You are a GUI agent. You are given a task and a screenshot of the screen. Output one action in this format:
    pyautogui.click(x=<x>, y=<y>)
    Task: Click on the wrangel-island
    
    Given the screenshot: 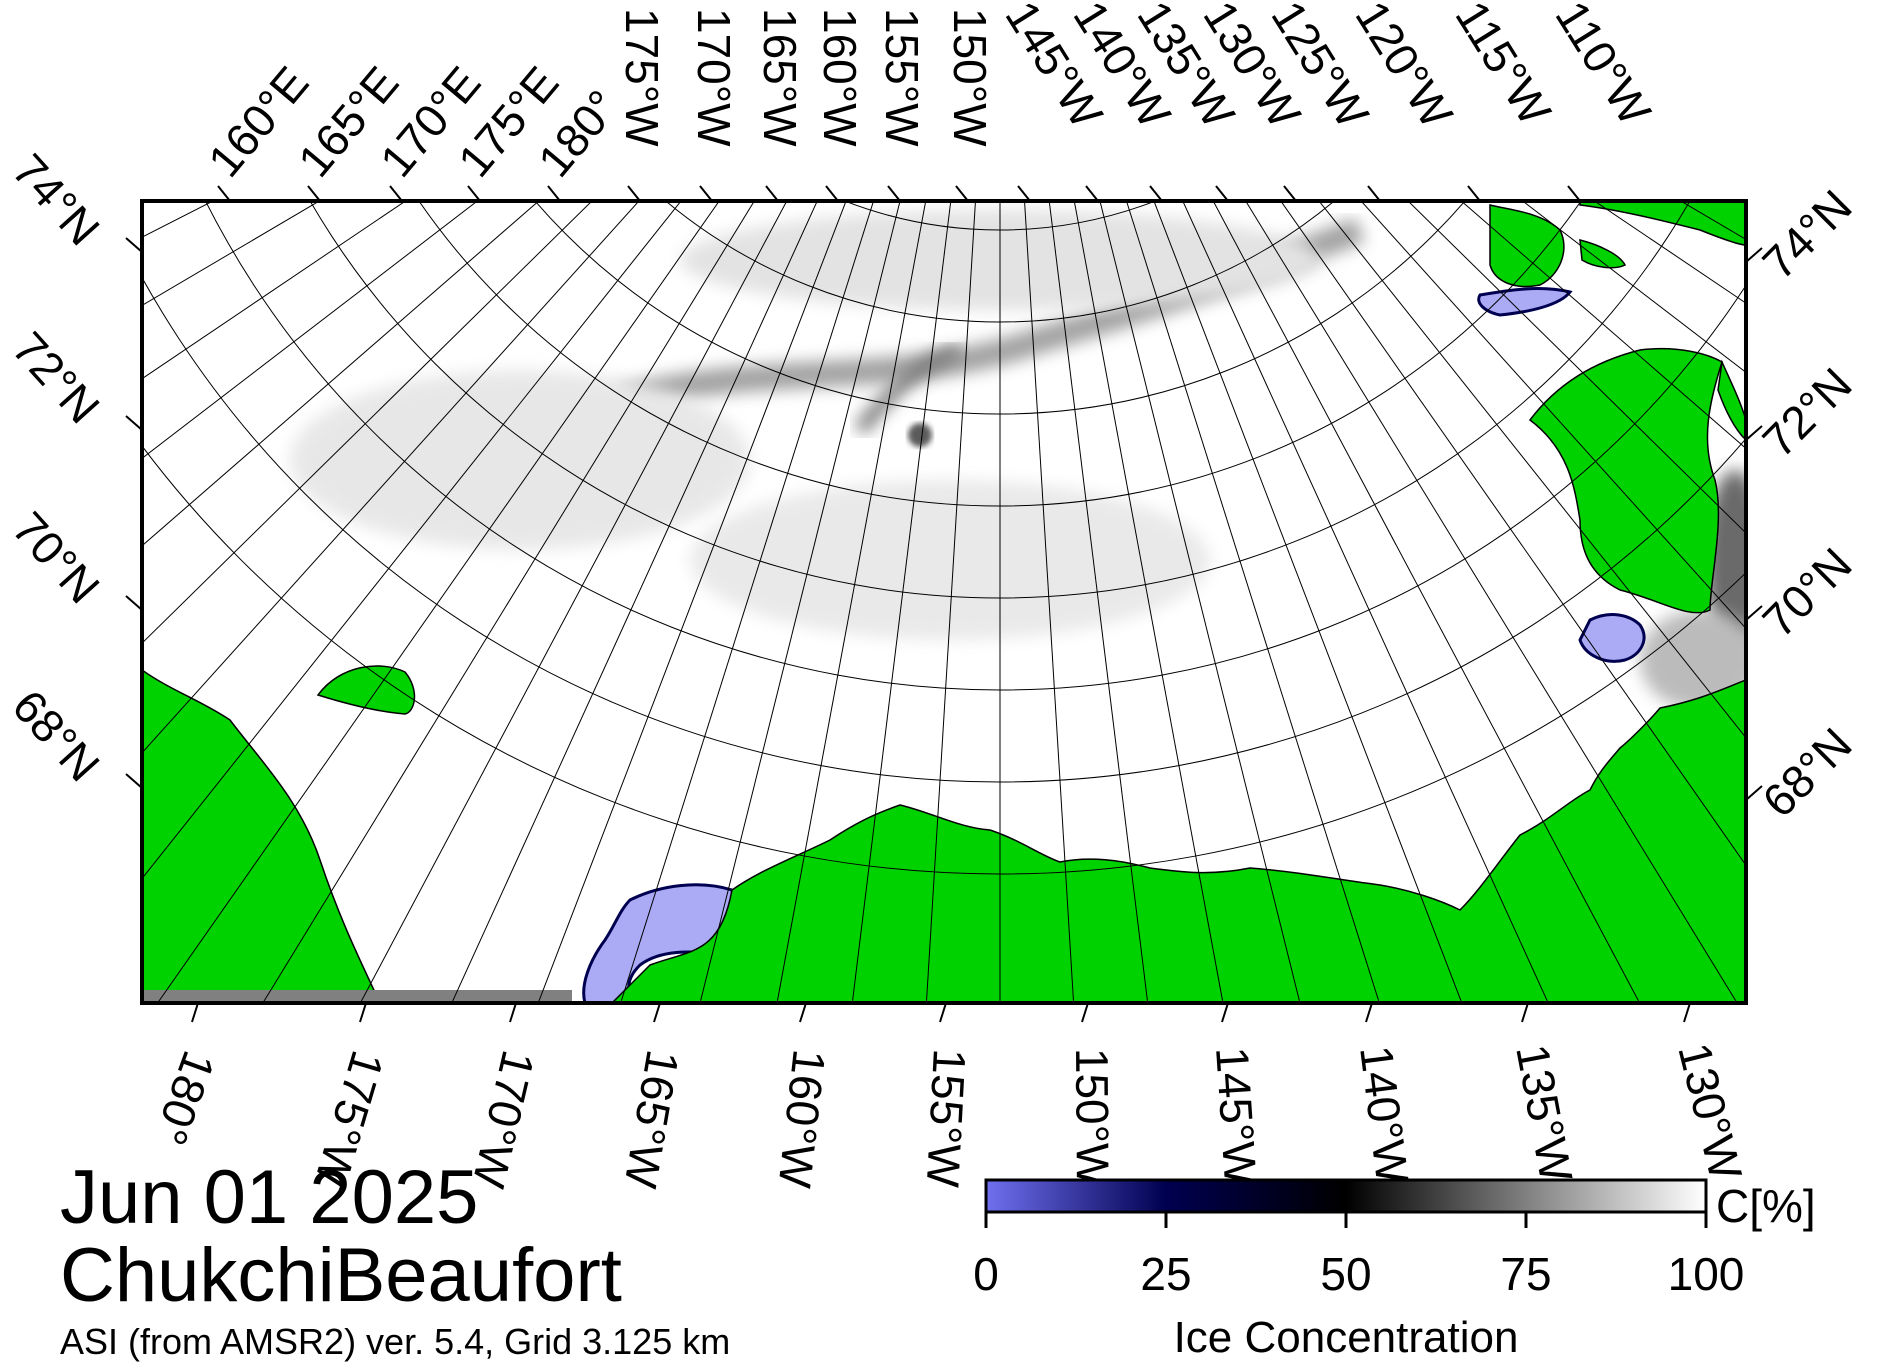 What is the action you would take?
    pyautogui.click(x=366, y=690)
    